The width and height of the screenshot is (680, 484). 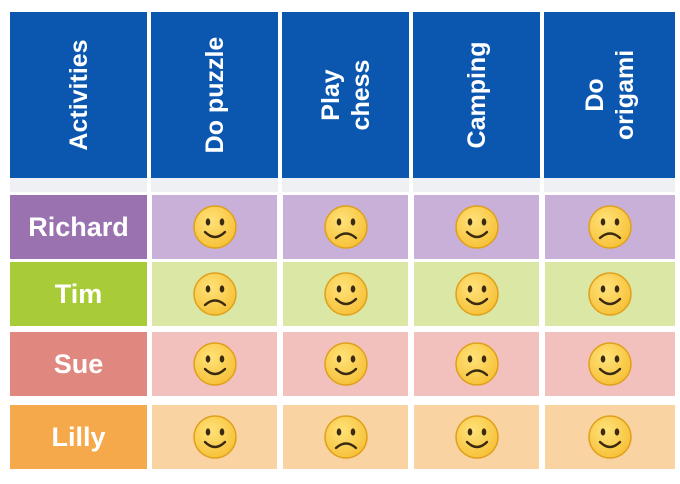 What do you see at coordinates (624, 95) in the screenshot?
I see `header-do-origami-line-2: origami` at bounding box center [624, 95].